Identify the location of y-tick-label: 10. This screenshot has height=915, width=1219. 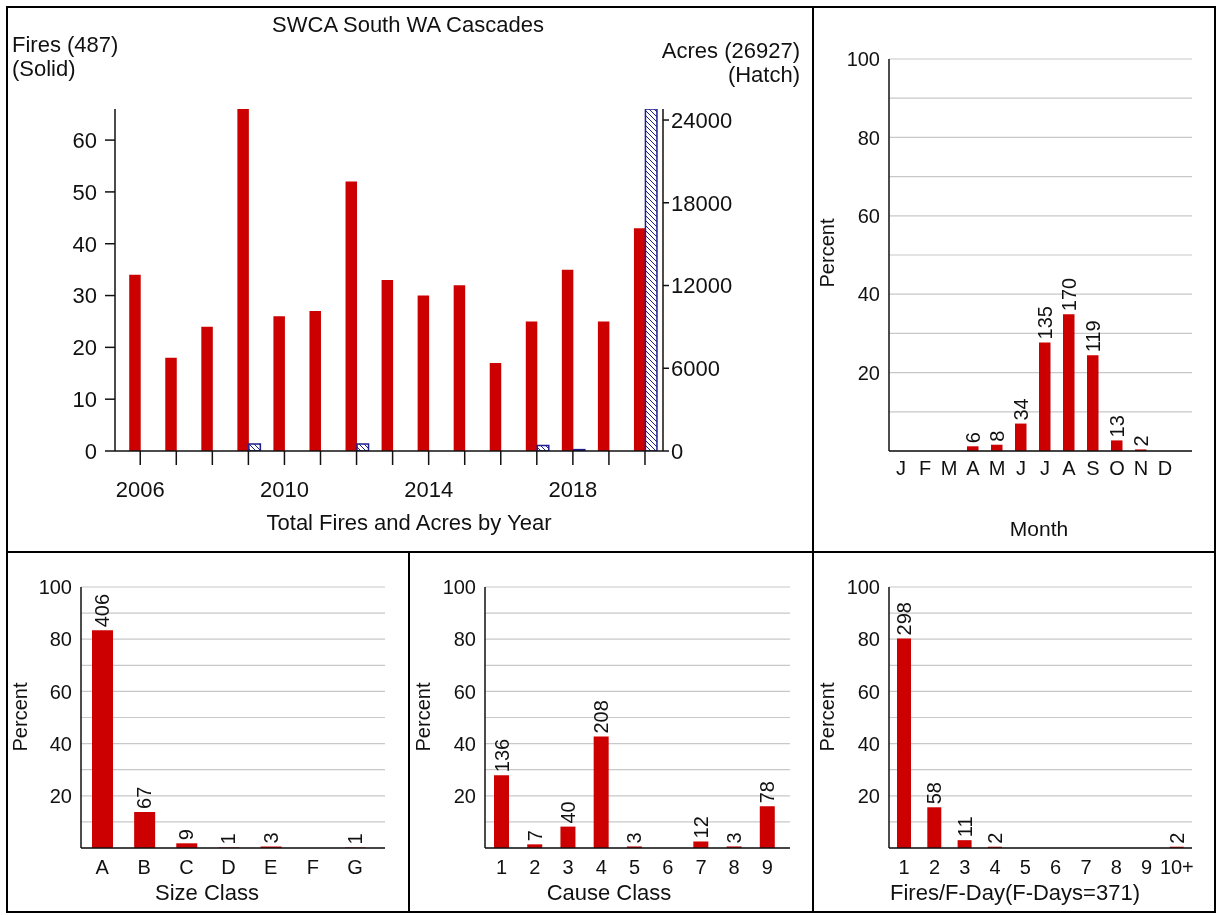
(84, 399).